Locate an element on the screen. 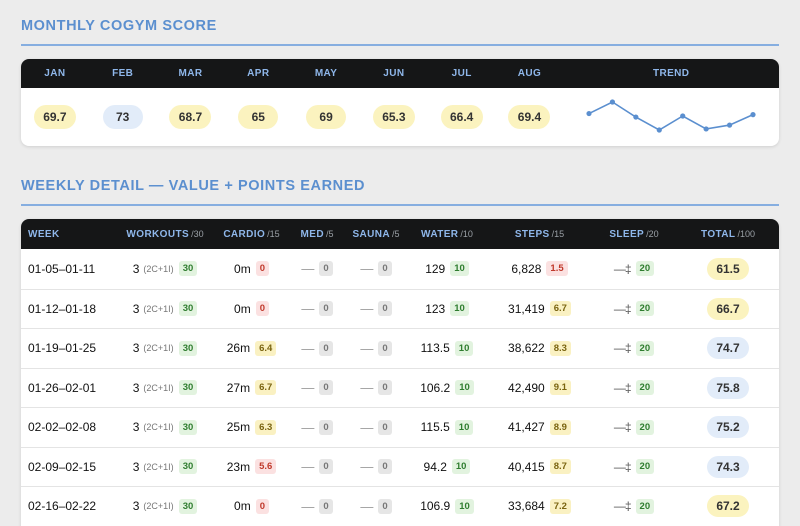  header-cardio: CARDIO/15 is located at coordinates (251, 234).